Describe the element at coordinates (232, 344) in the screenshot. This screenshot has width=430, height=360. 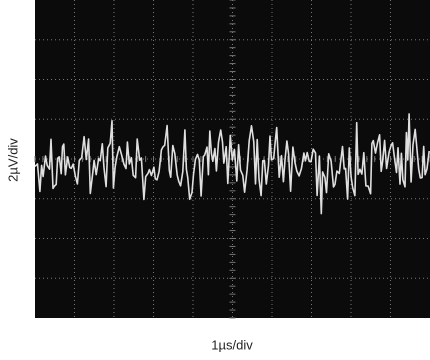
I see `x-scale-label: 1µs/div` at that location.